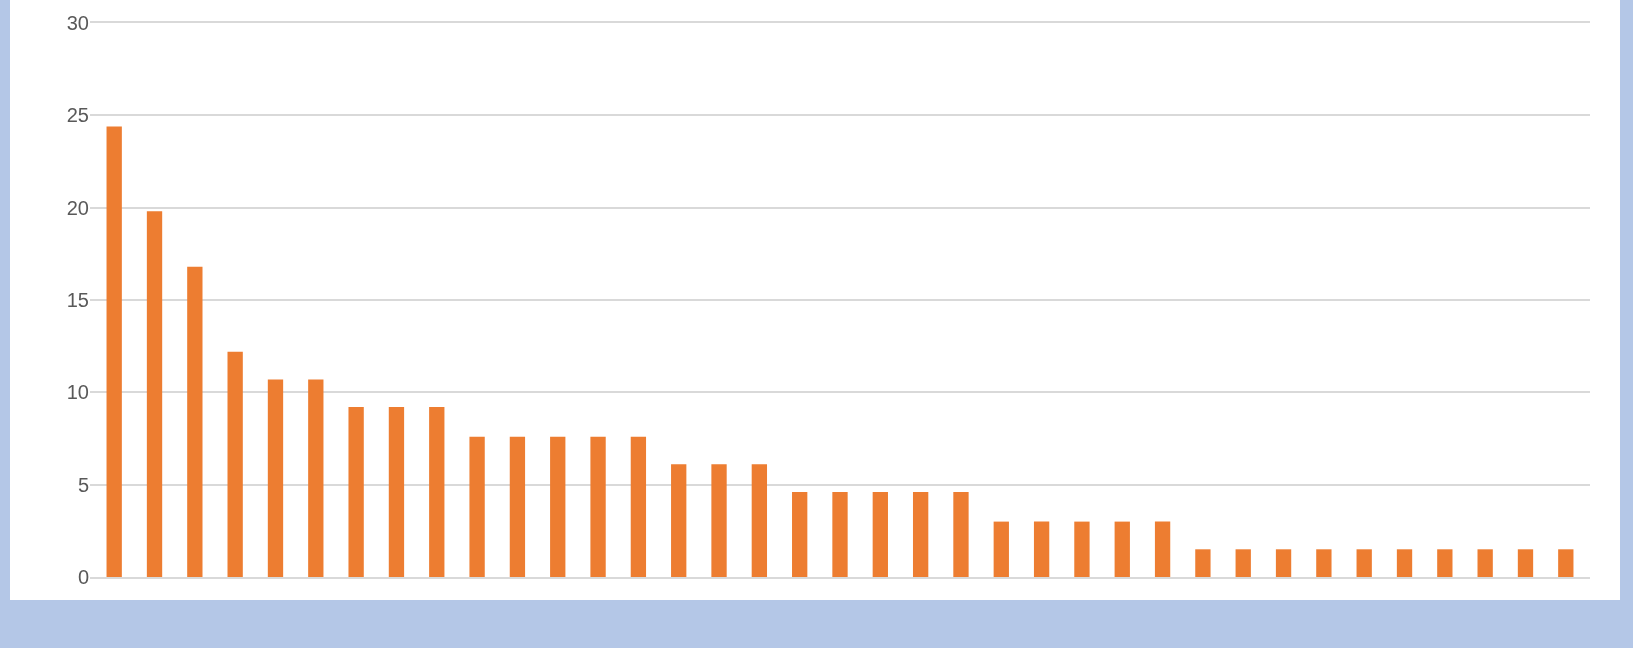 The image size is (1633, 648). Describe the element at coordinates (77, 207) in the screenshot. I see `y-tick-label: 20` at that location.